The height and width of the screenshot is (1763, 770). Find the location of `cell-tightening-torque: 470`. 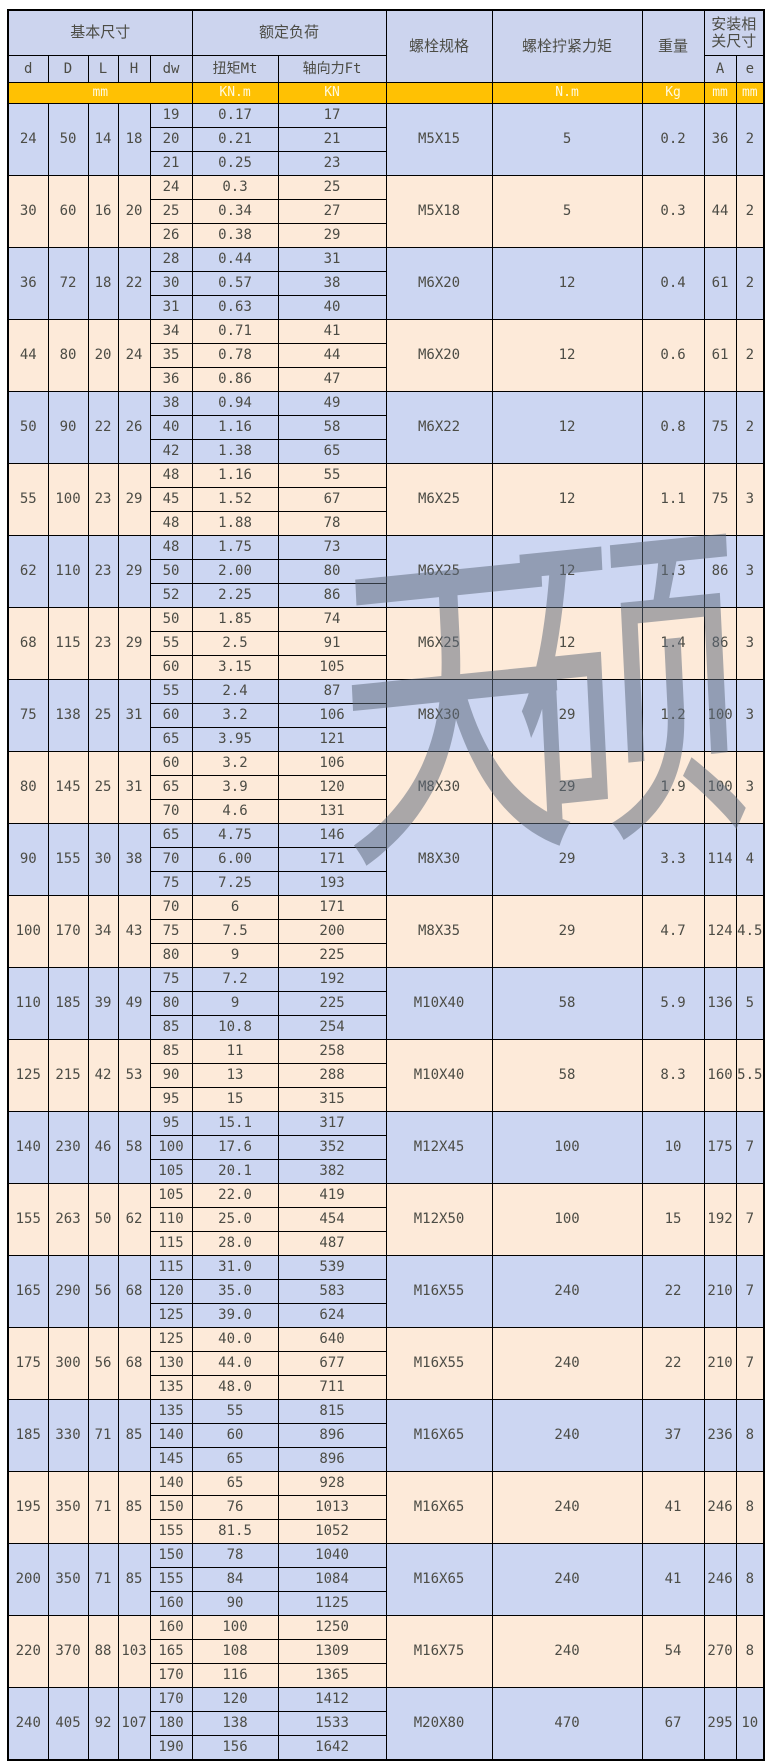

cell-tightening-torque: 470 is located at coordinates (567, 1724).